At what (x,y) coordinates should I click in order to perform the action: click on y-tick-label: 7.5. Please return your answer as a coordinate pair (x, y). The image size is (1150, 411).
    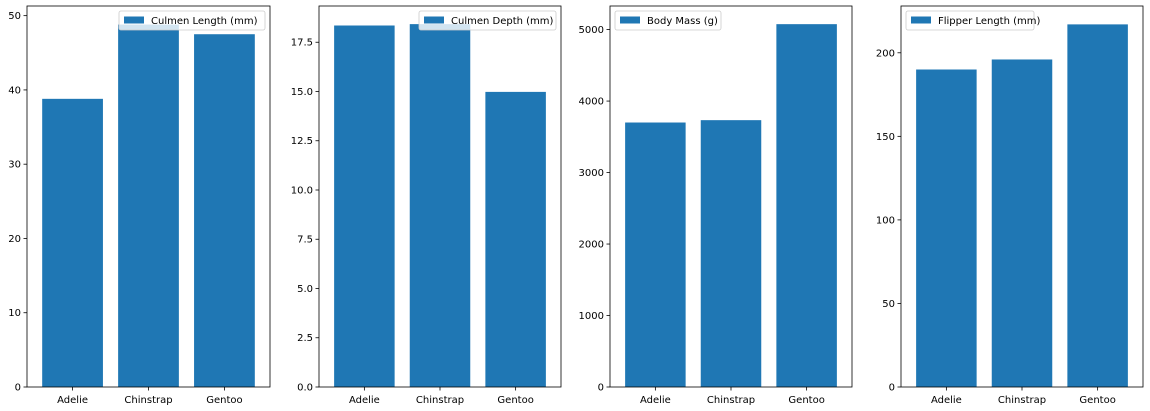
    Looking at the image, I should click on (305, 240).